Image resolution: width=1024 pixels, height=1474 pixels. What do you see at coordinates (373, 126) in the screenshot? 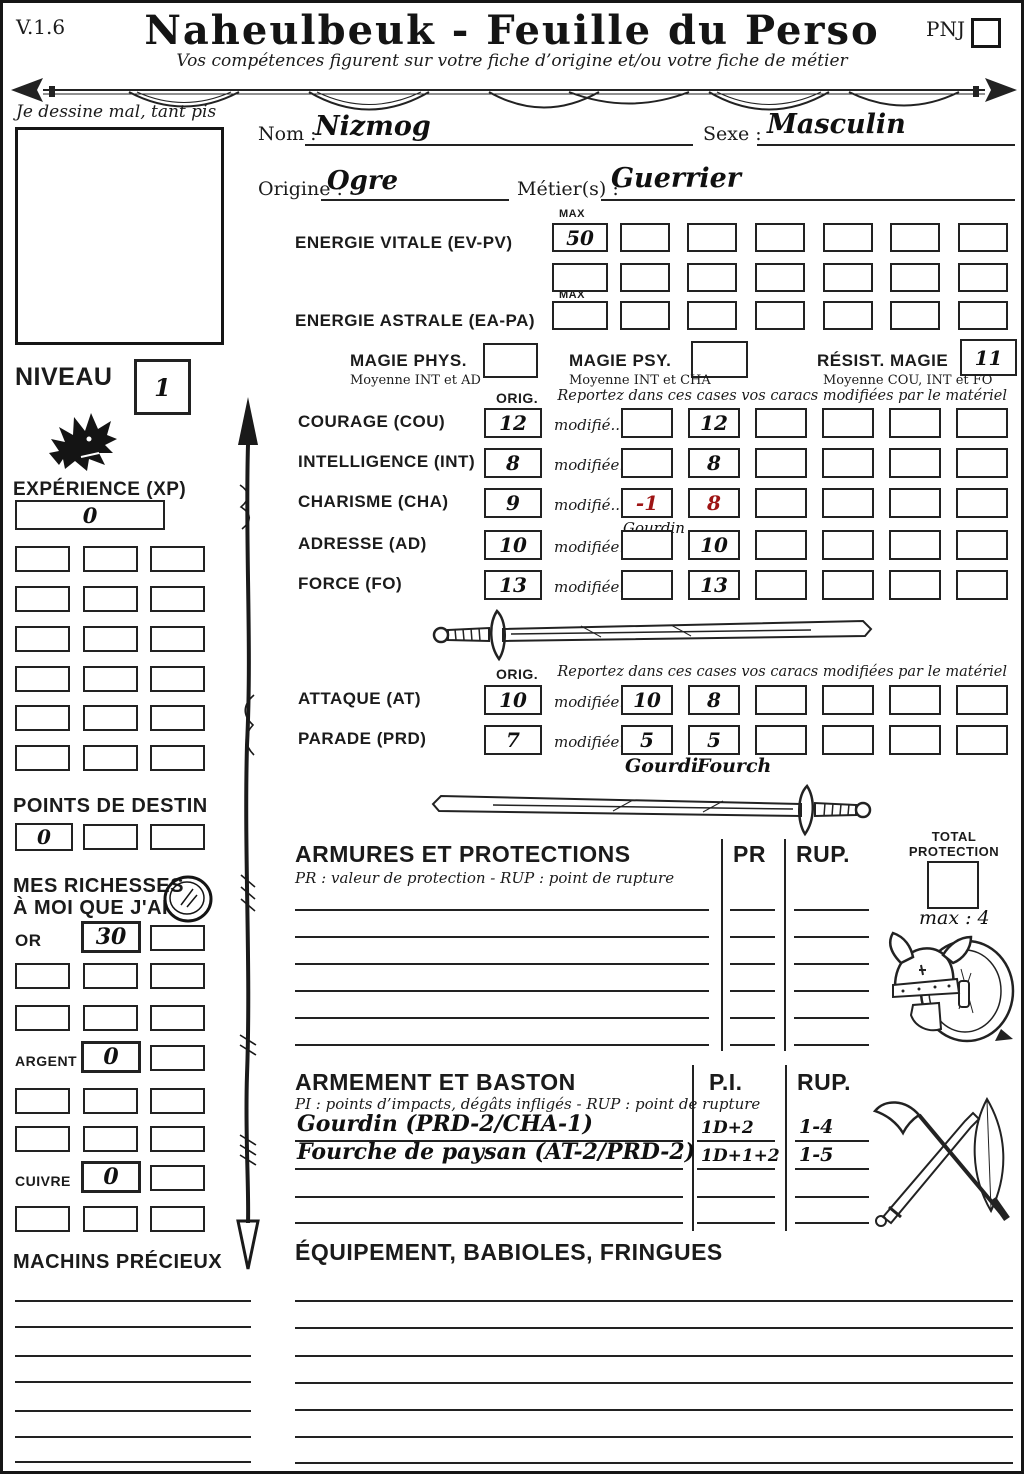
I see `nom-value: Nizmog` at bounding box center [373, 126].